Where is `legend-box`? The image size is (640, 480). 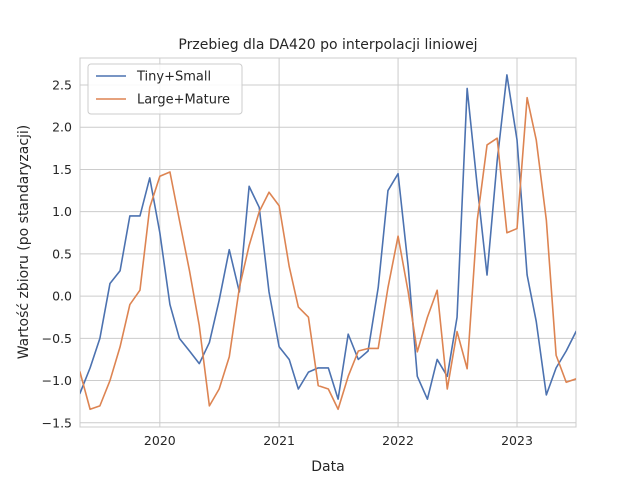
legend-box is located at coordinates (165, 89).